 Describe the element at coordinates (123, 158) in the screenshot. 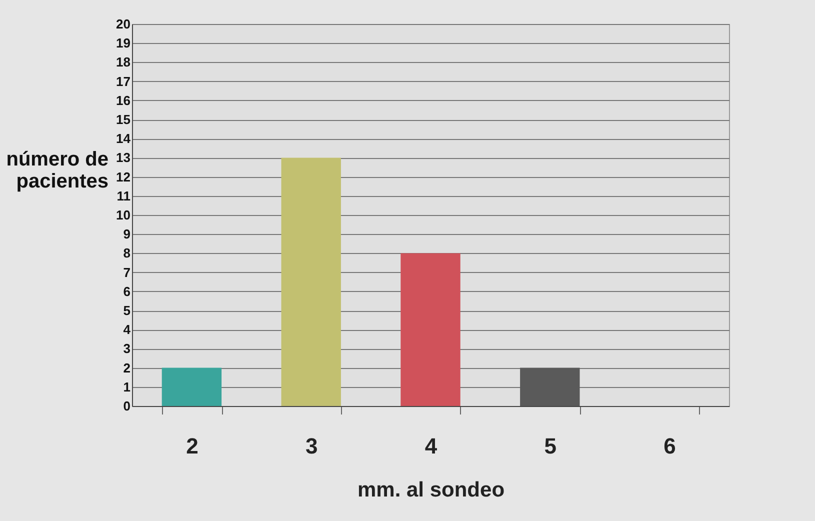

I see `y-tick-label: 13` at that location.